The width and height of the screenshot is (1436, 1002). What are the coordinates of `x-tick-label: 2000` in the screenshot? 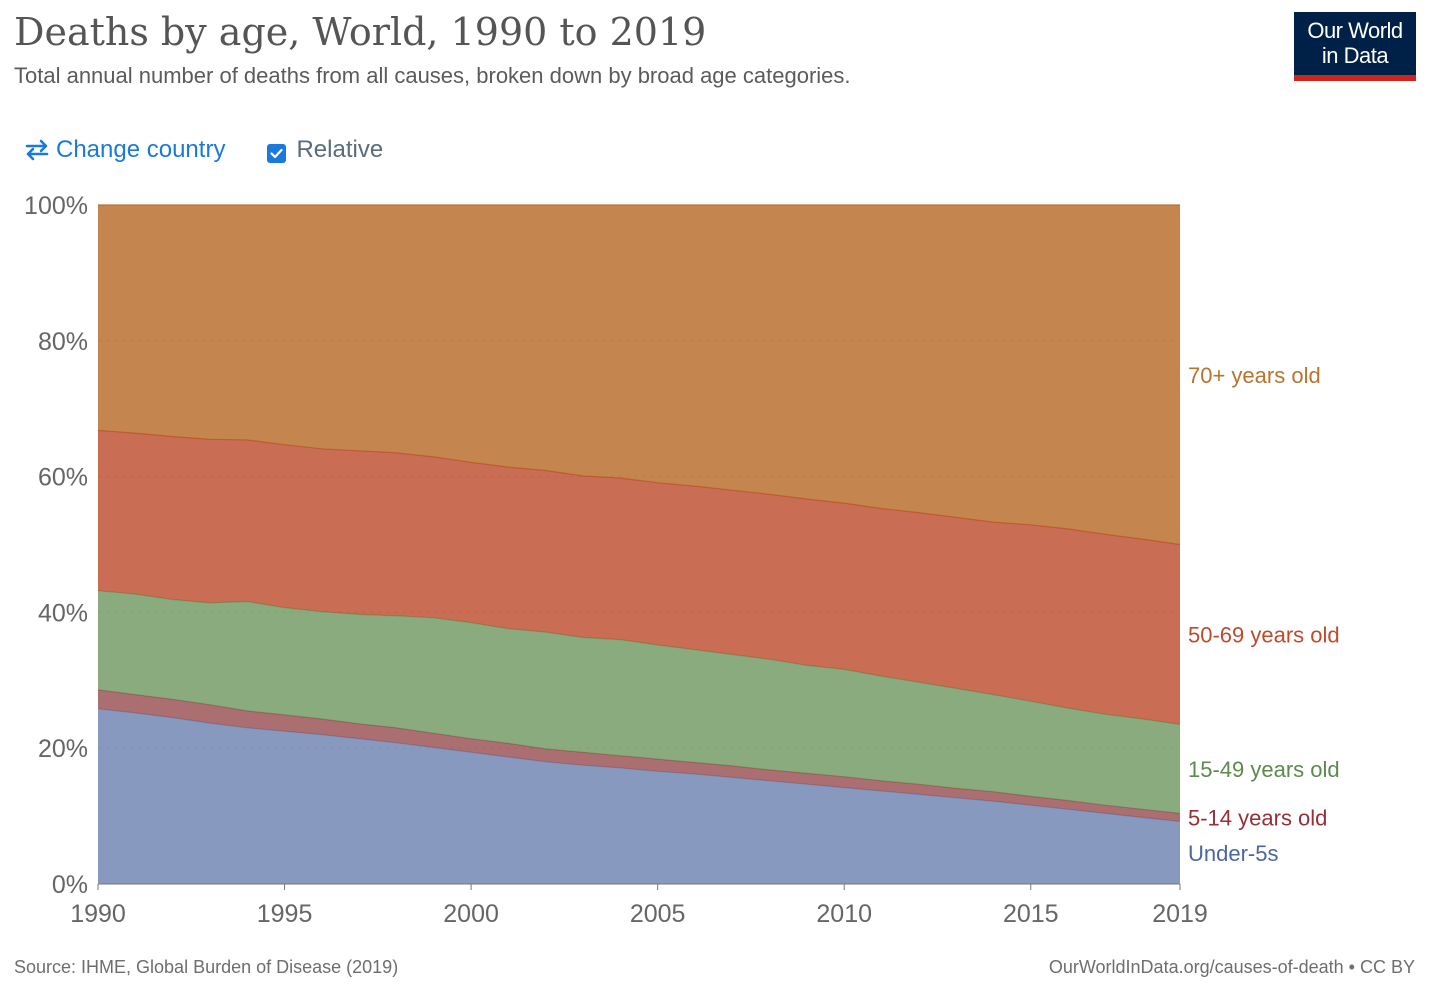 It's located at (471, 914).